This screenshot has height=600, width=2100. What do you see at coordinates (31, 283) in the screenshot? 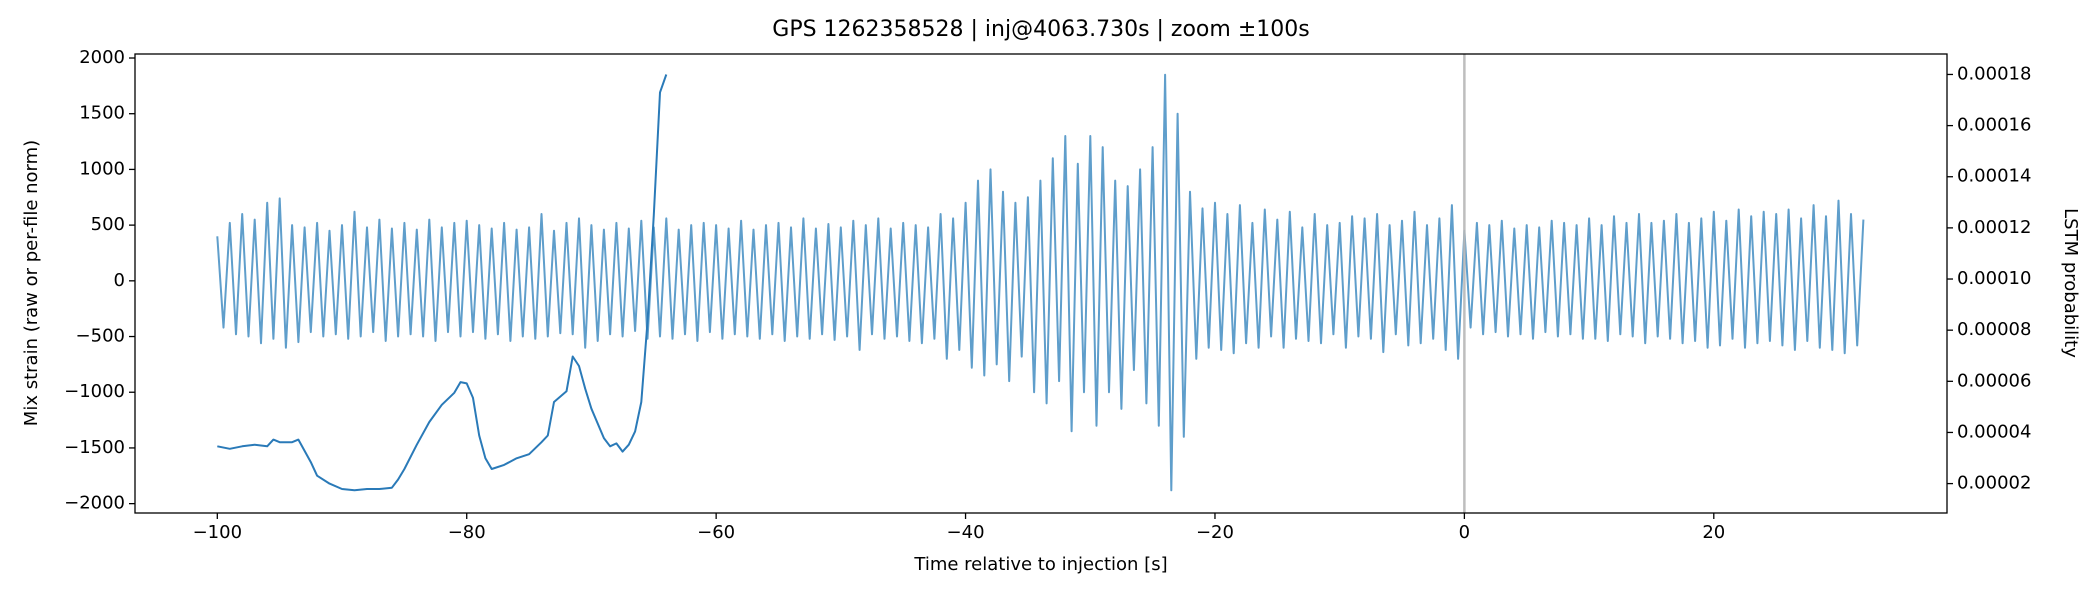
I see `y-axis-label: Mix strain (raw or per-file norm)` at bounding box center [31, 283].